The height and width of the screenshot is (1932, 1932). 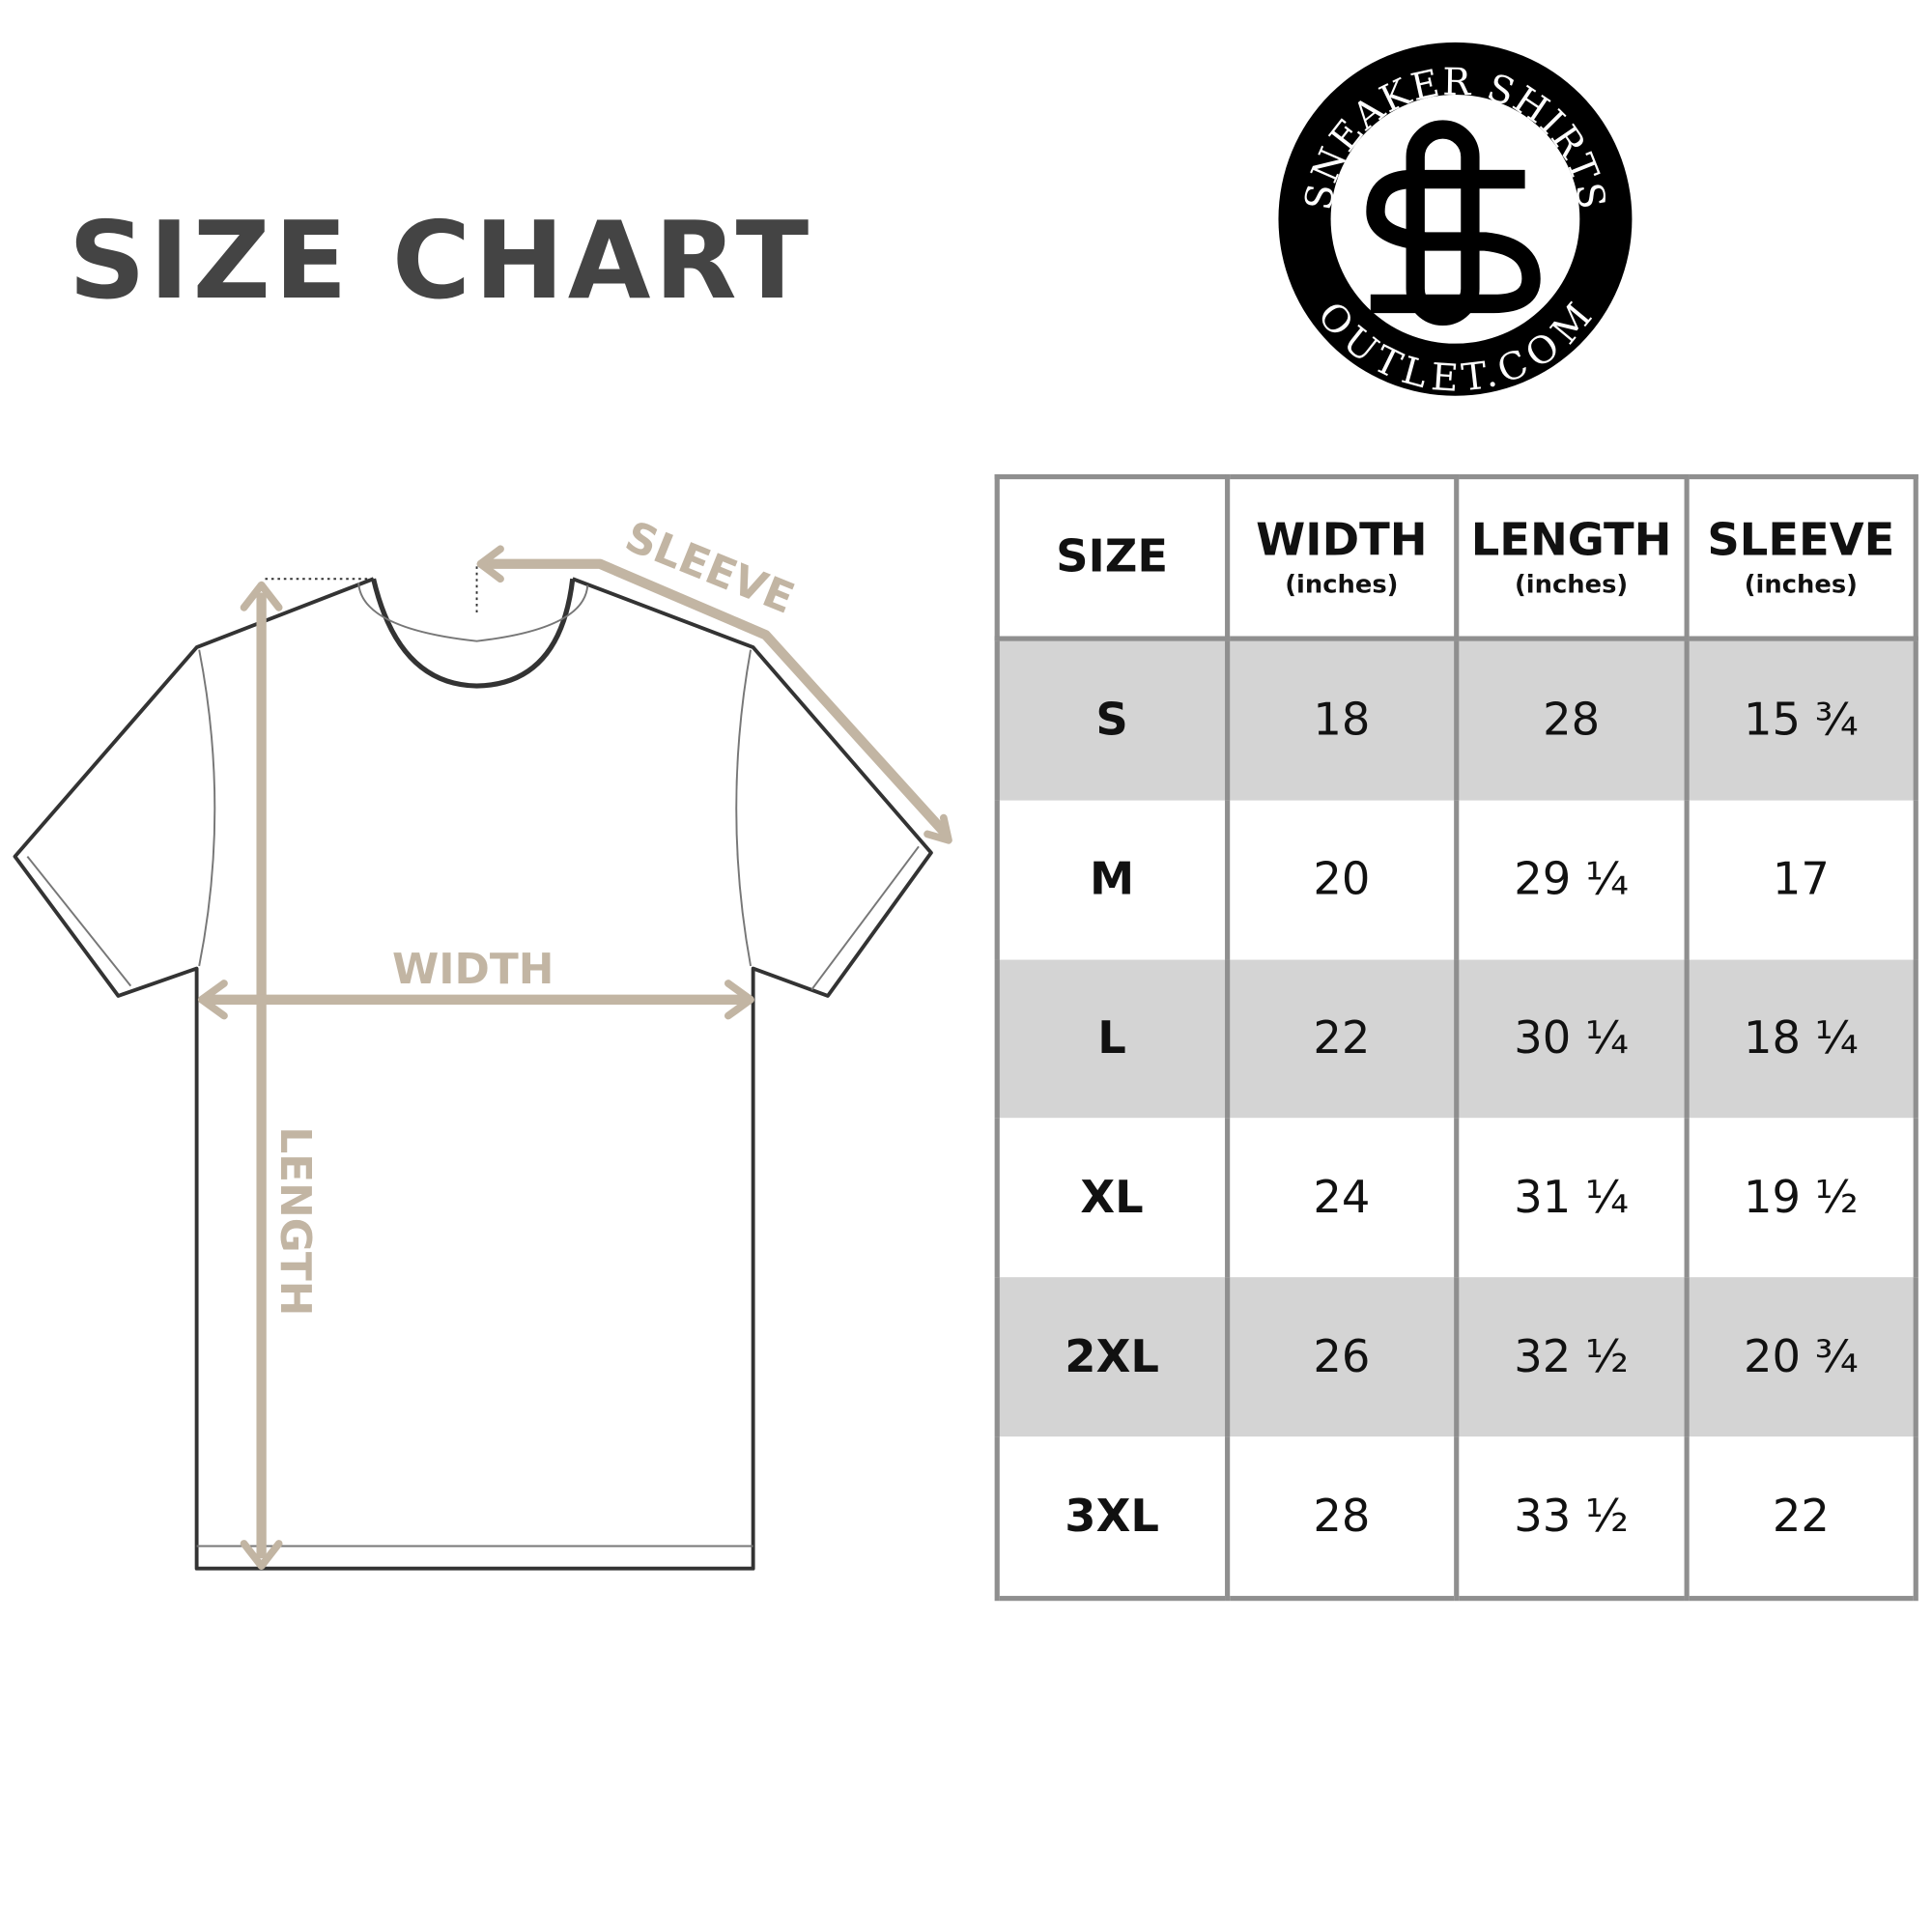 What do you see at coordinates (1800, 880) in the screenshot?
I see `sleeve-cell: 17` at bounding box center [1800, 880].